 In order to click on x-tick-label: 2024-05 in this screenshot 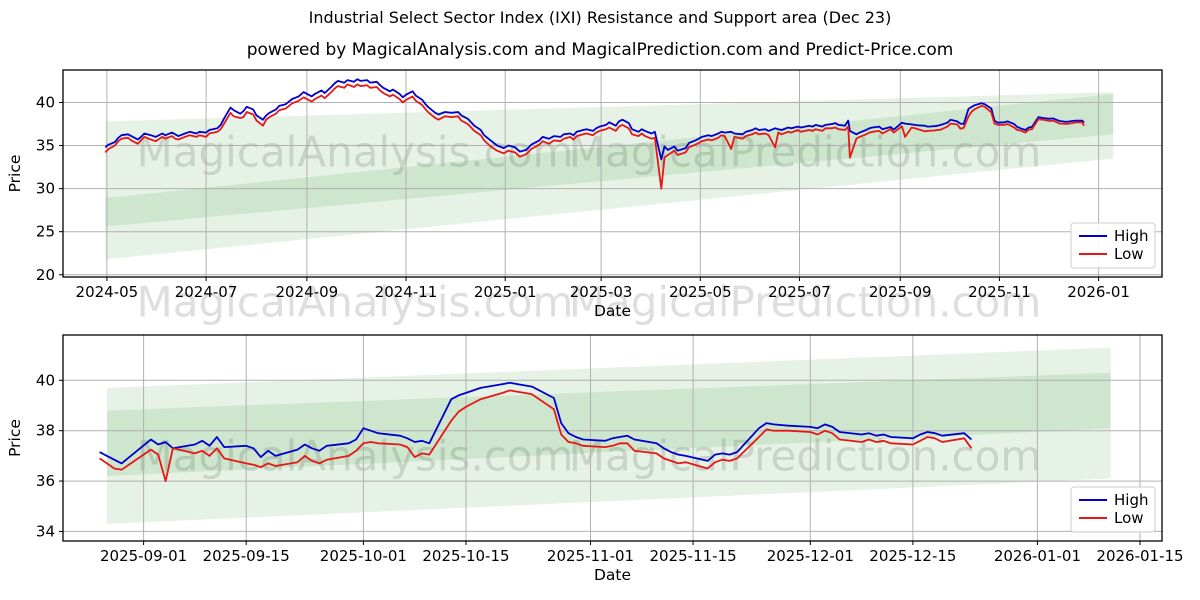, I will do `click(107, 292)`.